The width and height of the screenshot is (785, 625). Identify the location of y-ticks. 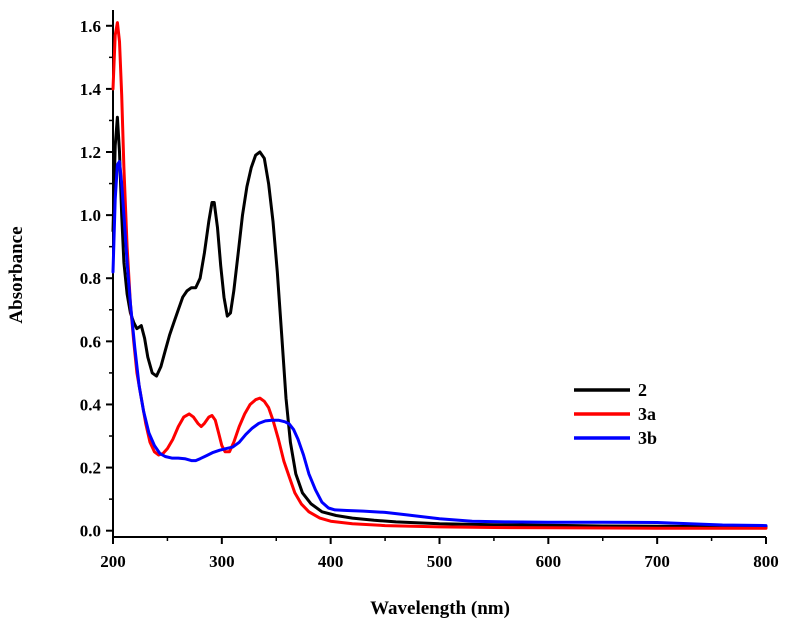
(109, 278).